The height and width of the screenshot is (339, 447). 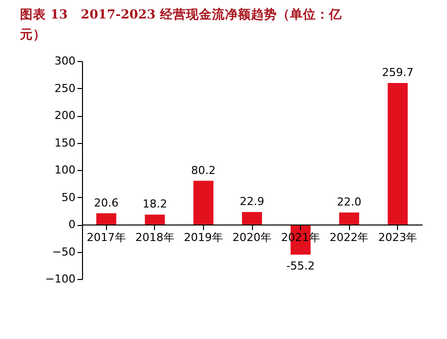 I want to click on y-tick-label: 150, so click(x=65, y=143).